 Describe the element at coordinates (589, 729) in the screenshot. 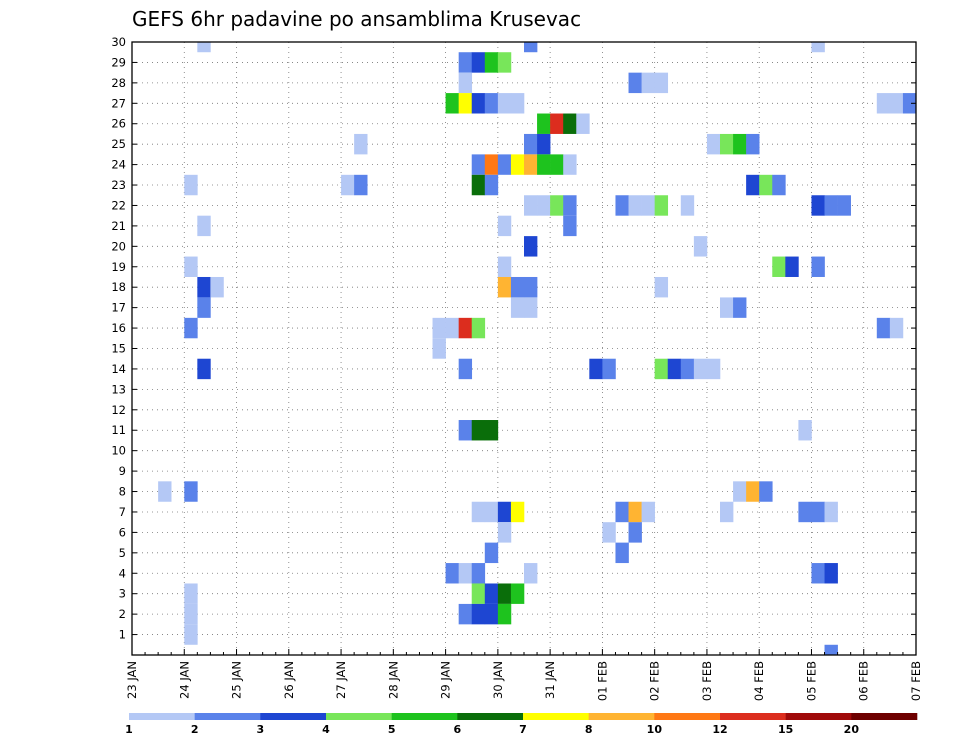

I see `legend-label: 8` at that location.